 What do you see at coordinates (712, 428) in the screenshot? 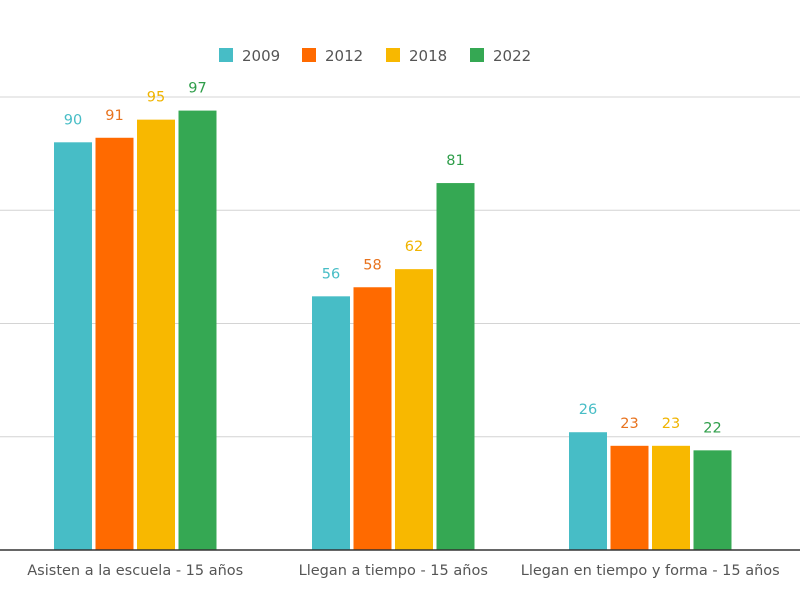
I see `data-label-2022-3: 22` at bounding box center [712, 428].